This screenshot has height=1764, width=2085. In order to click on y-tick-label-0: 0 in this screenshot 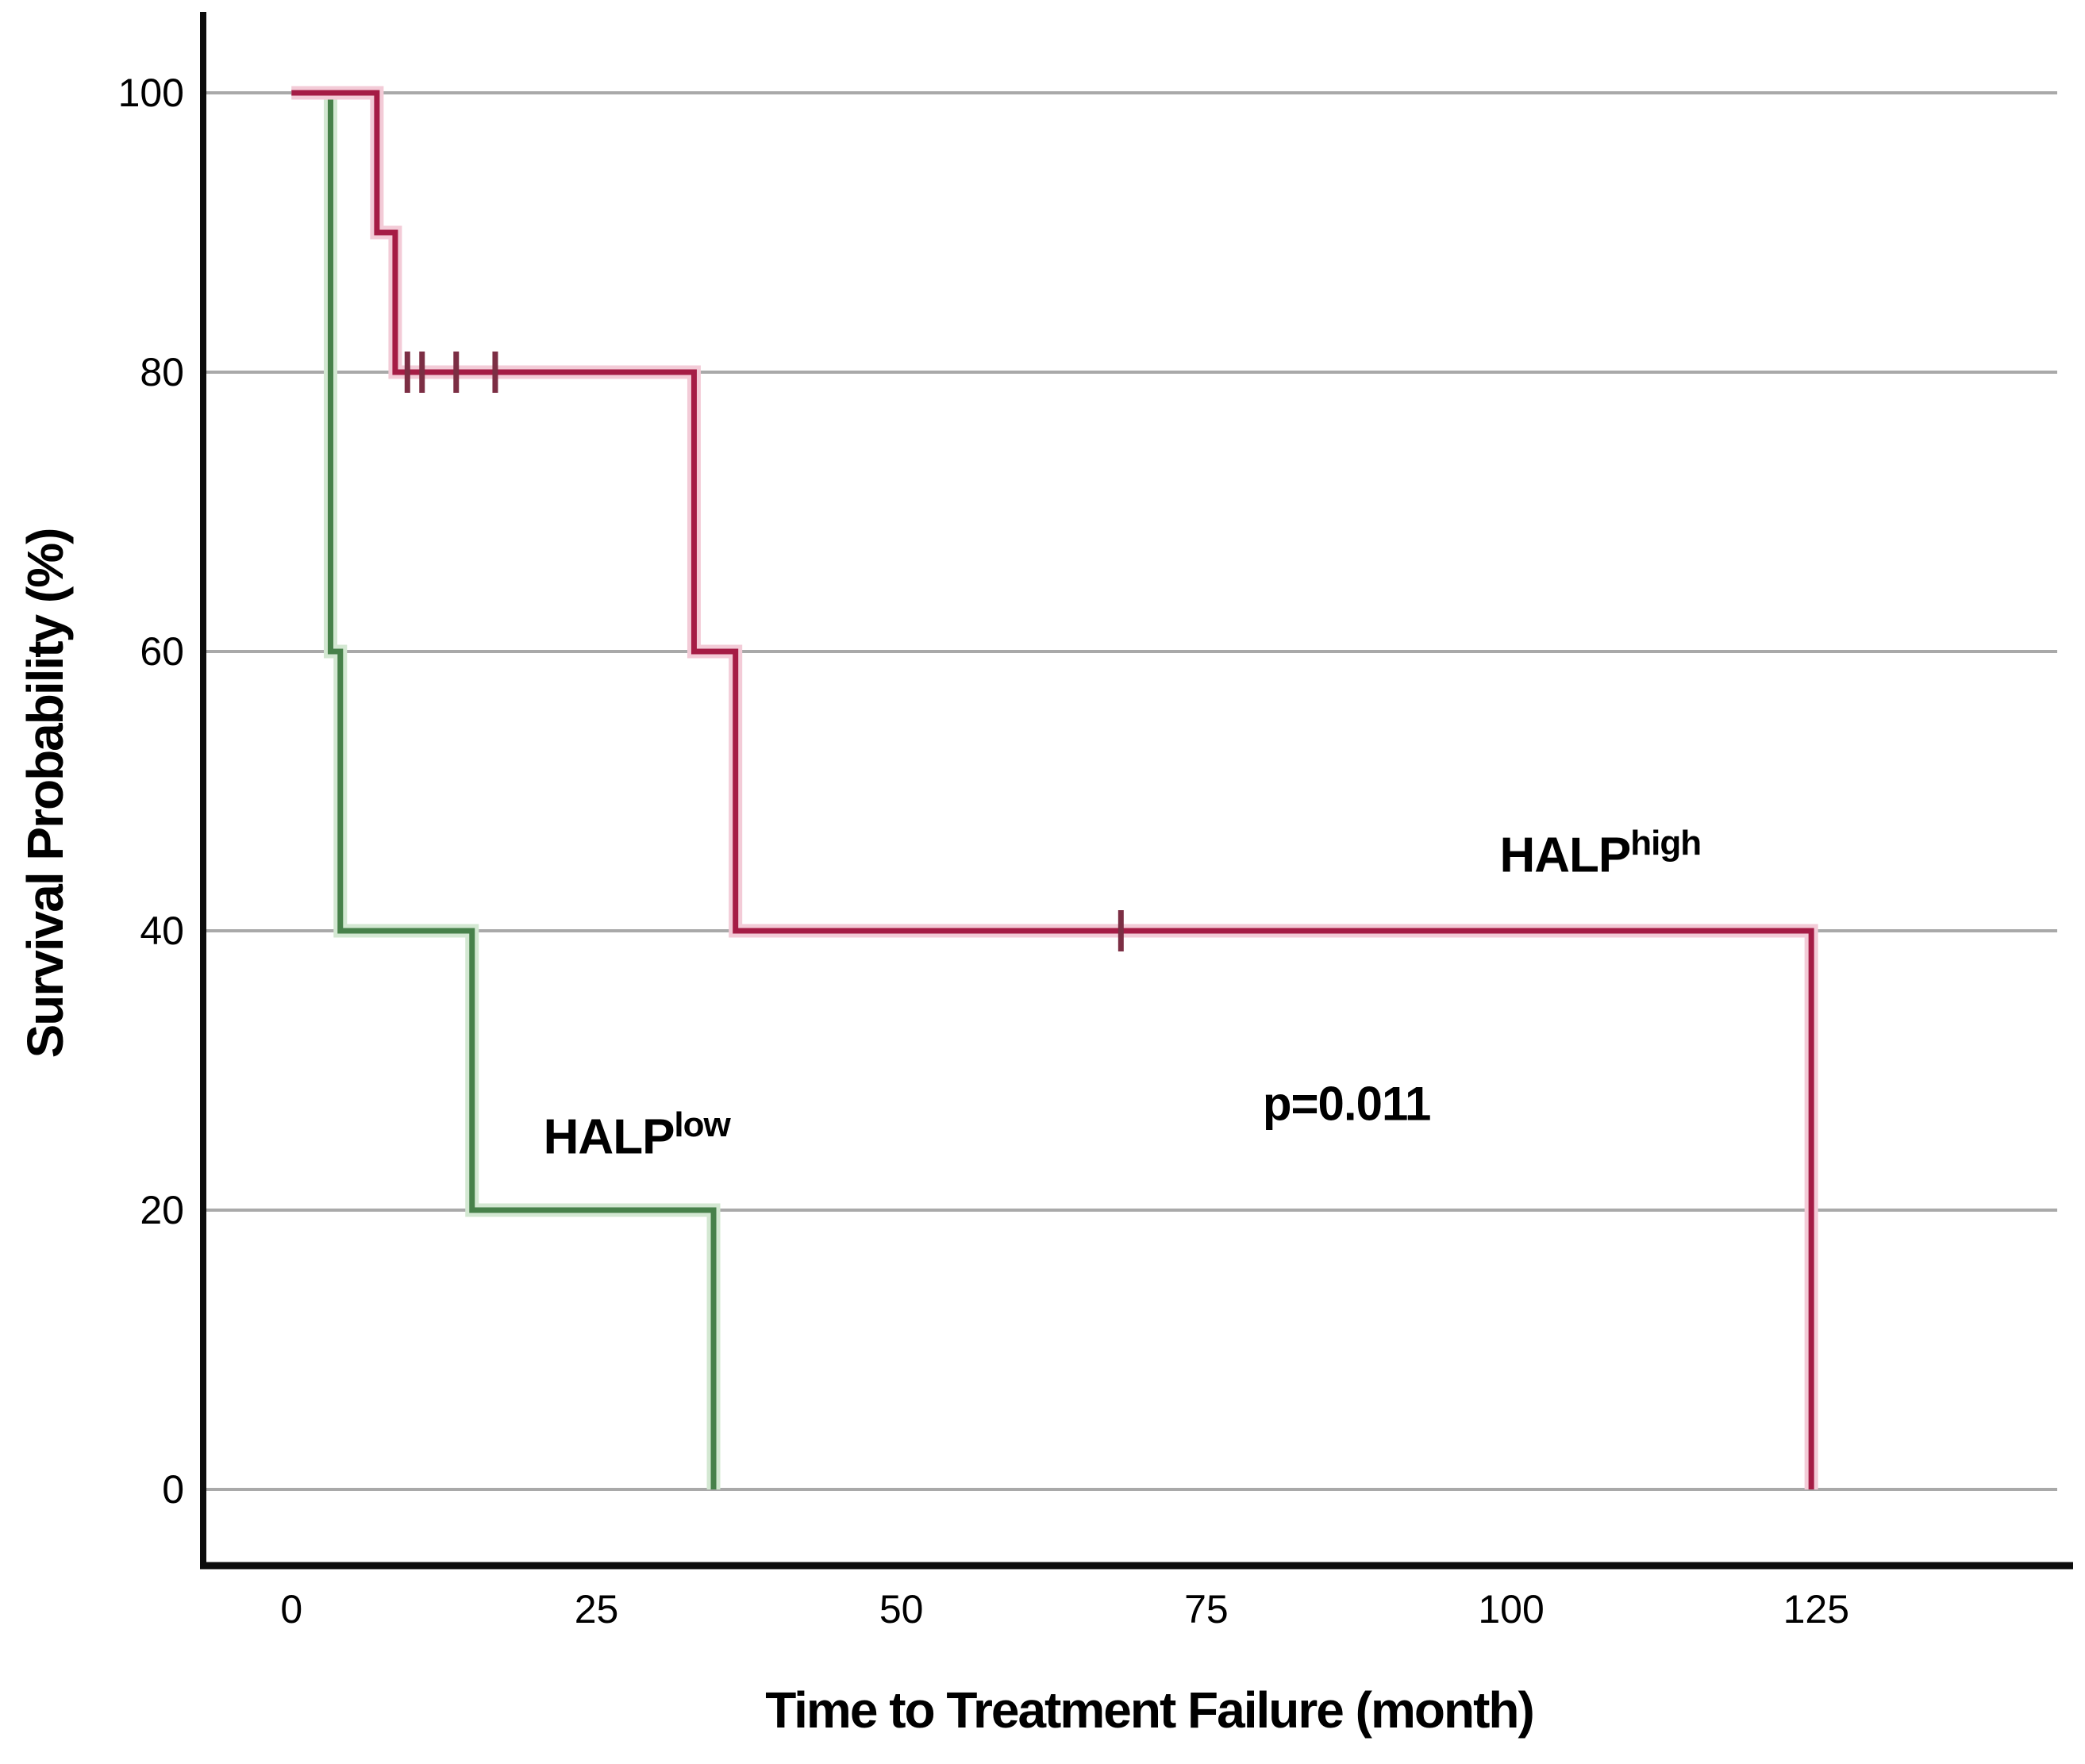, I will do `click(173, 1489)`.